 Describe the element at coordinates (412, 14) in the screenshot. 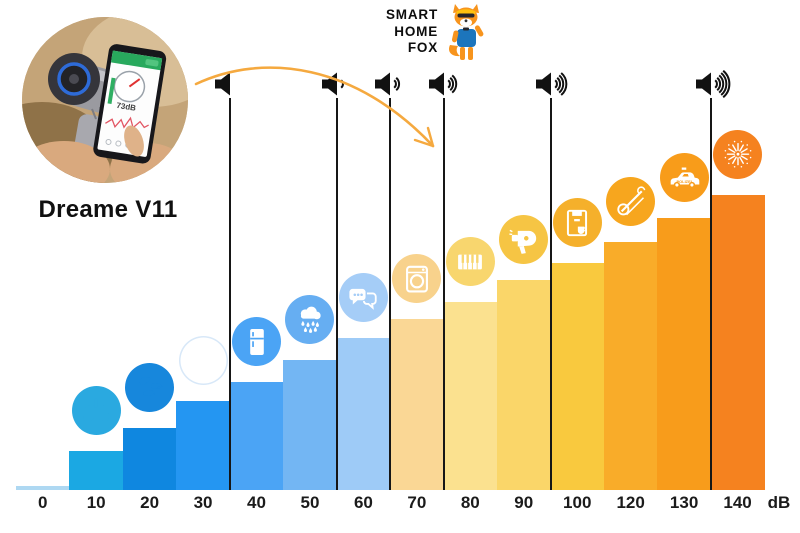

I see `brand-logo-line-1: SMART` at that location.